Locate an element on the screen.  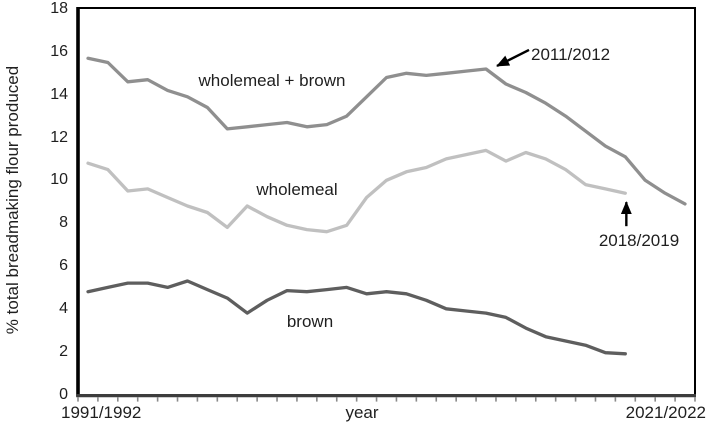
y-tick-label-12: 12 is located at coordinates (59, 137).